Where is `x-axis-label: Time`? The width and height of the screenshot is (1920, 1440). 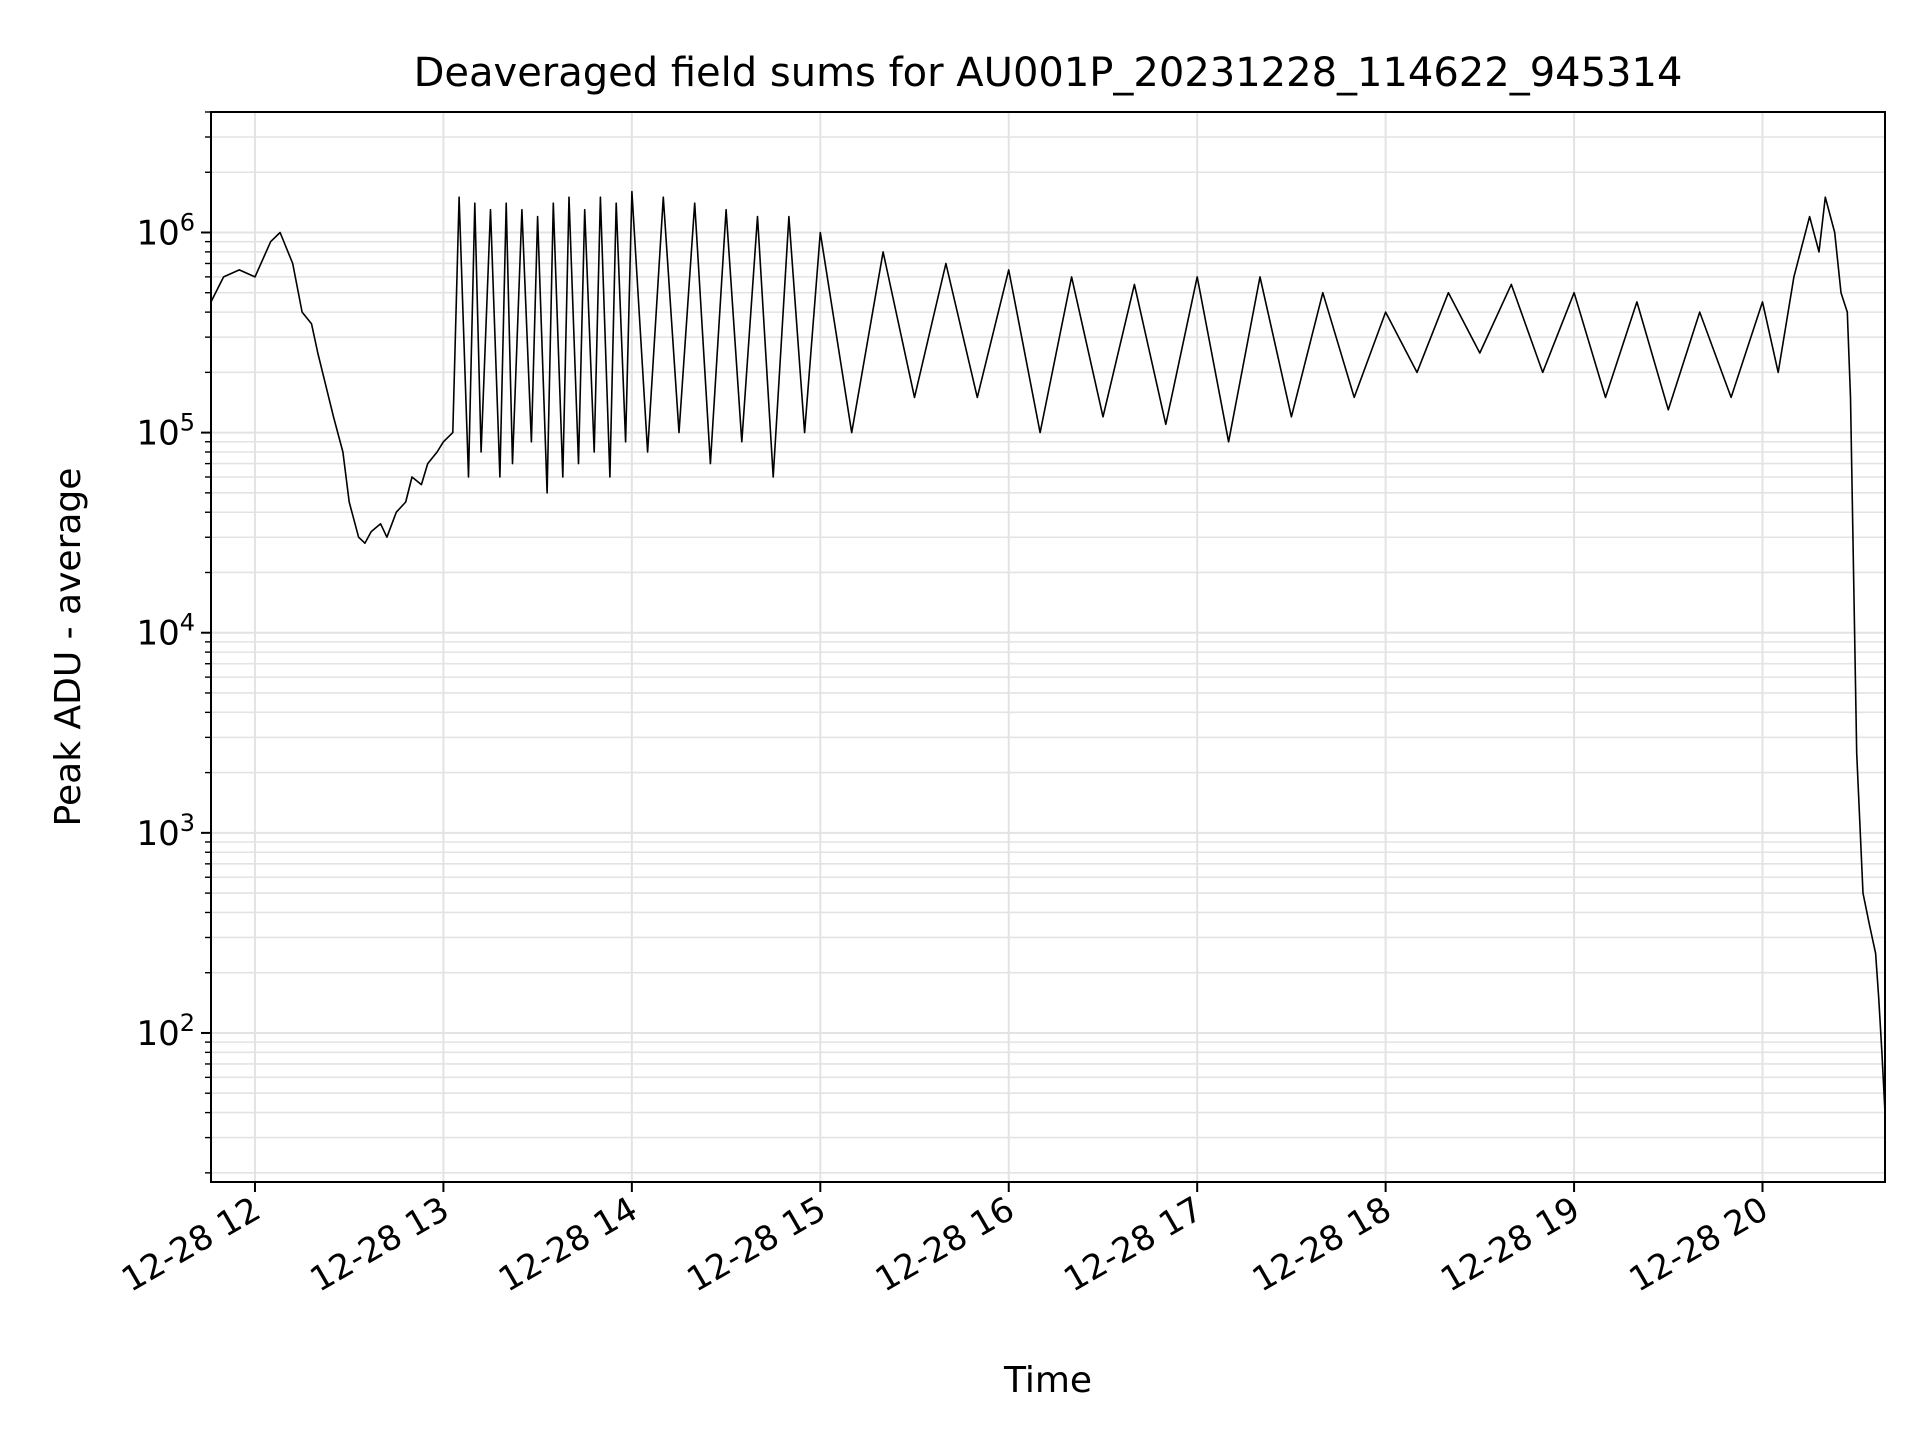
x-axis-label: Time is located at coordinates (1047, 1380).